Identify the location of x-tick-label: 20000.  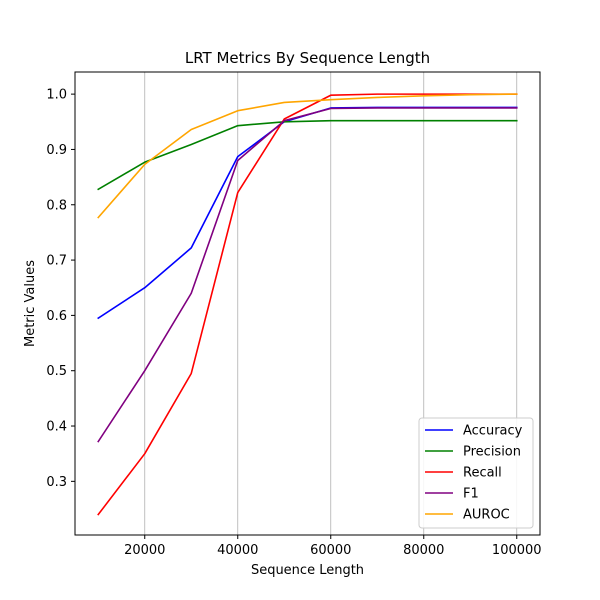
(144, 550).